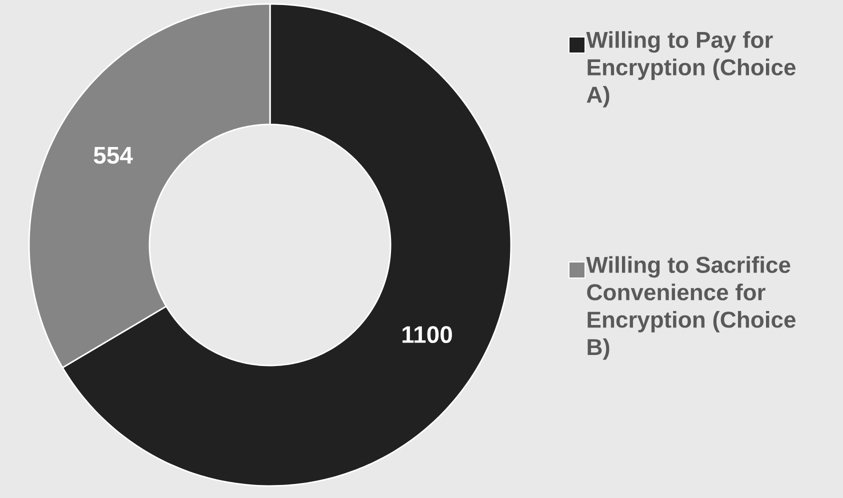 The image size is (843, 498). I want to click on legend-label: Willing to Sacrifice Convenience for Encryption (Choice B), so click(691, 308).